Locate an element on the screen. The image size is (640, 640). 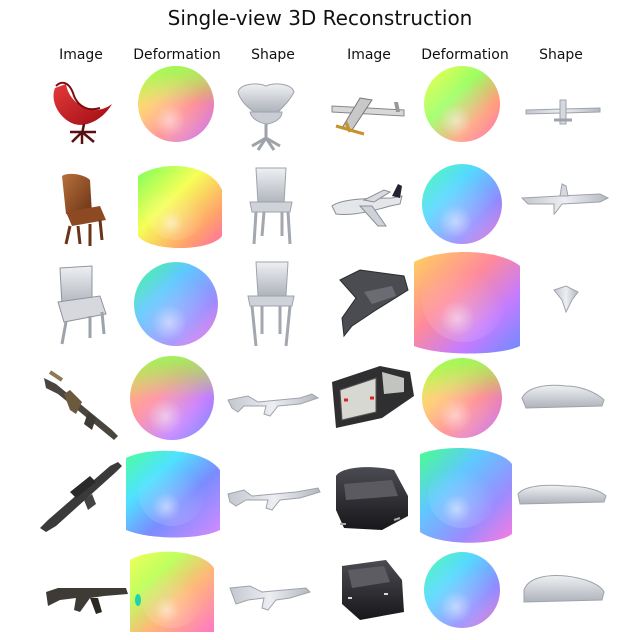
image-ak-rifle is located at coordinates (87, 601).